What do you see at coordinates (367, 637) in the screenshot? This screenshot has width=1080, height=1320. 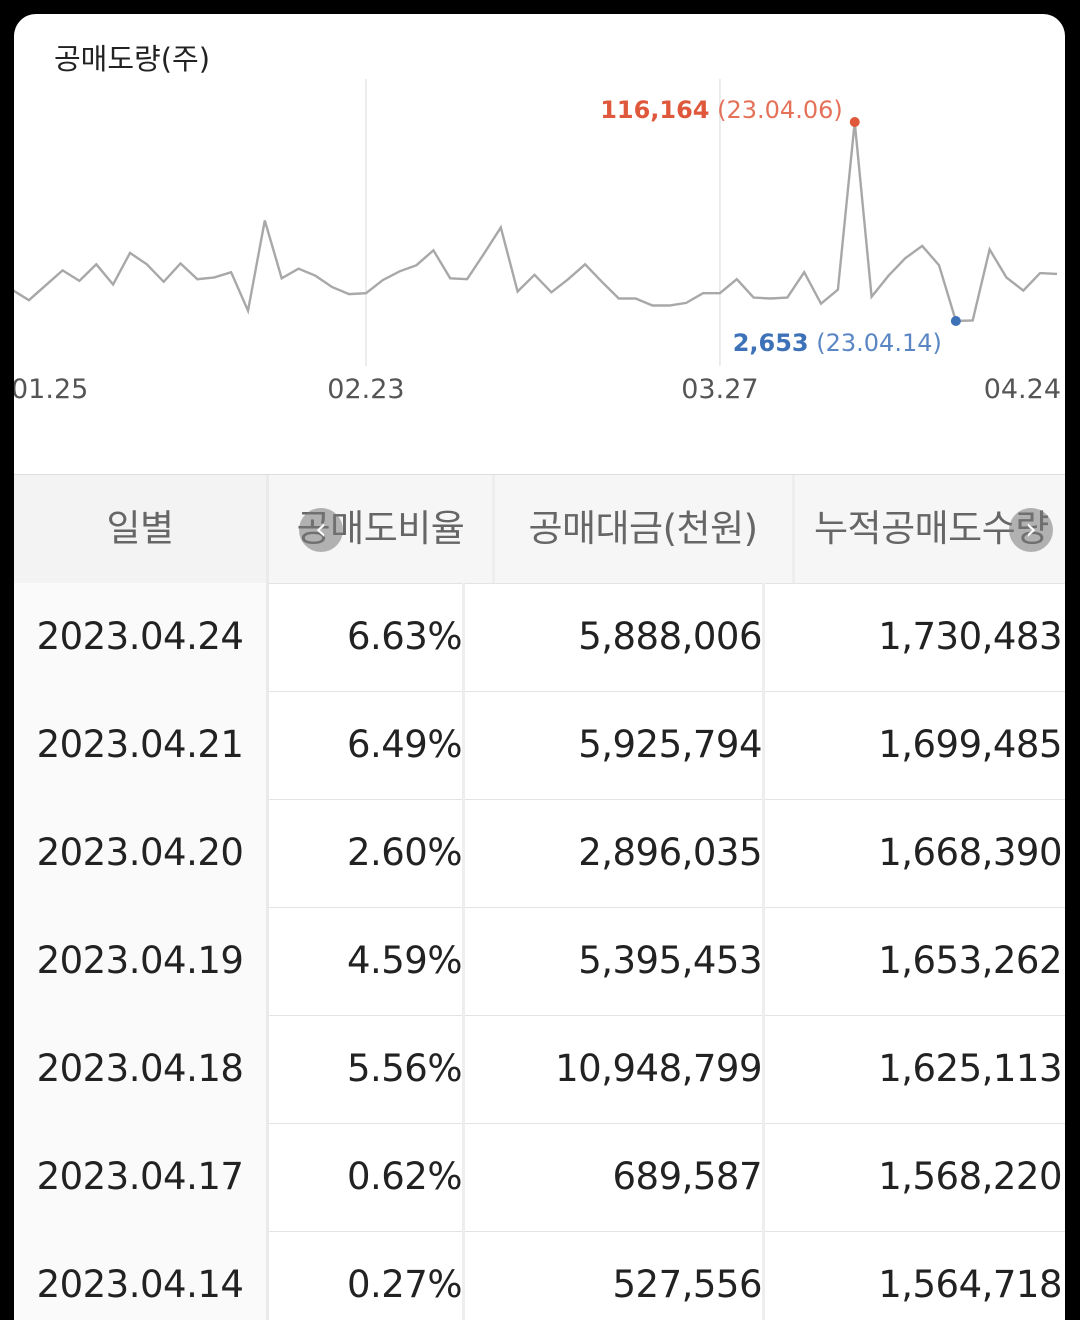 I see `cell-short-ratio: 6.63%` at bounding box center [367, 637].